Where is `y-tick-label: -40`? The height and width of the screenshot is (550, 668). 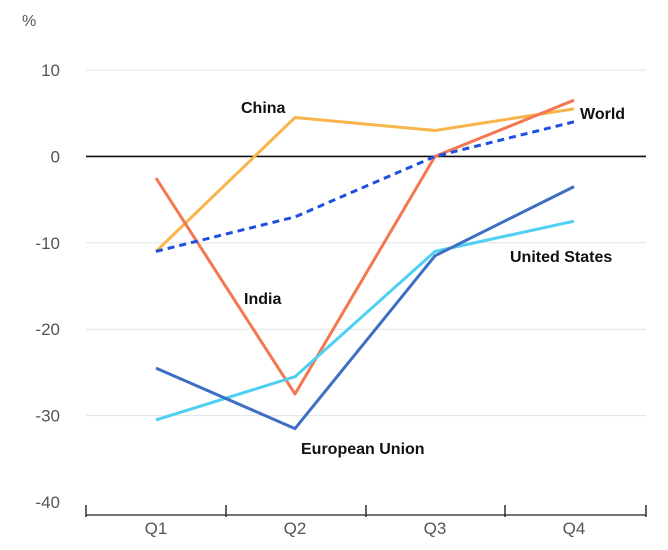
y-tick-label: -40 is located at coordinates (47, 502).